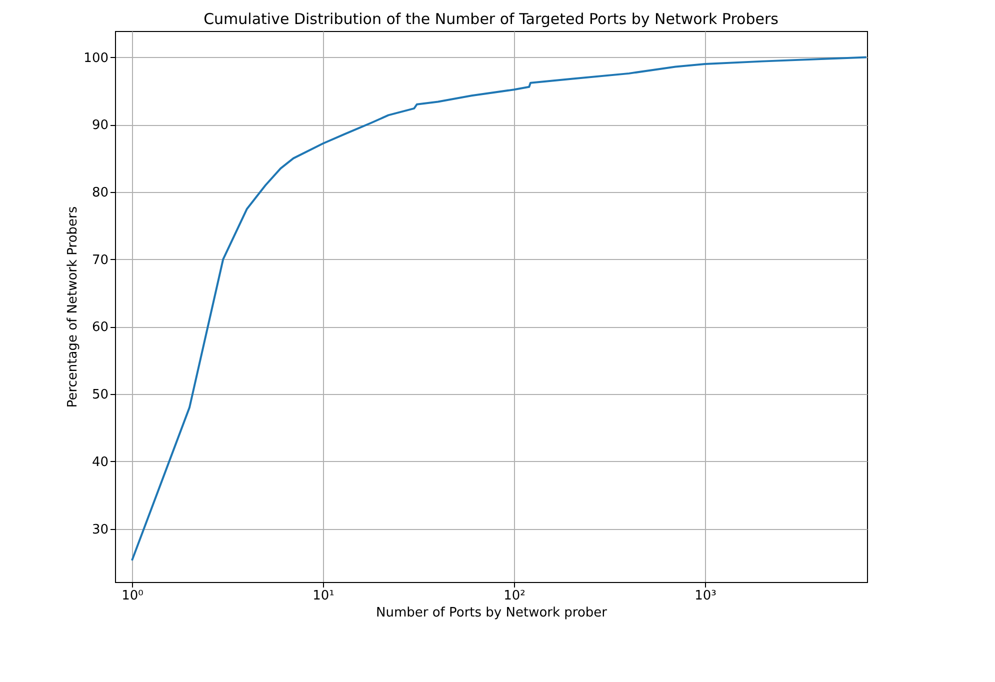 This screenshot has width=995, height=682. Describe the element at coordinates (96, 58) in the screenshot. I see `y-tick-label: 100` at that location.